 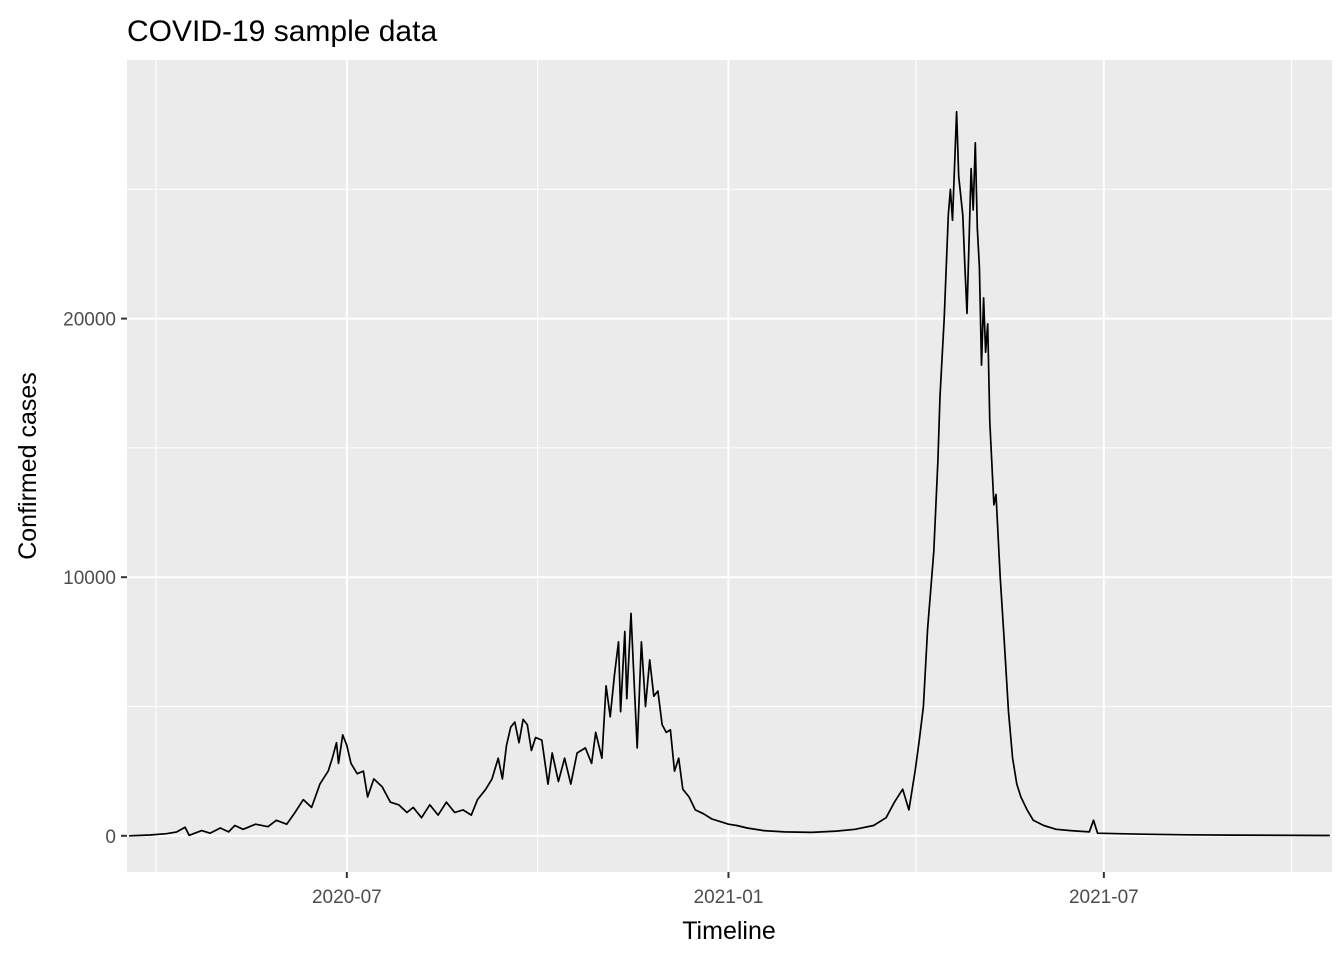 What do you see at coordinates (729, 931) in the screenshot?
I see `x-axis-title: Timeline` at bounding box center [729, 931].